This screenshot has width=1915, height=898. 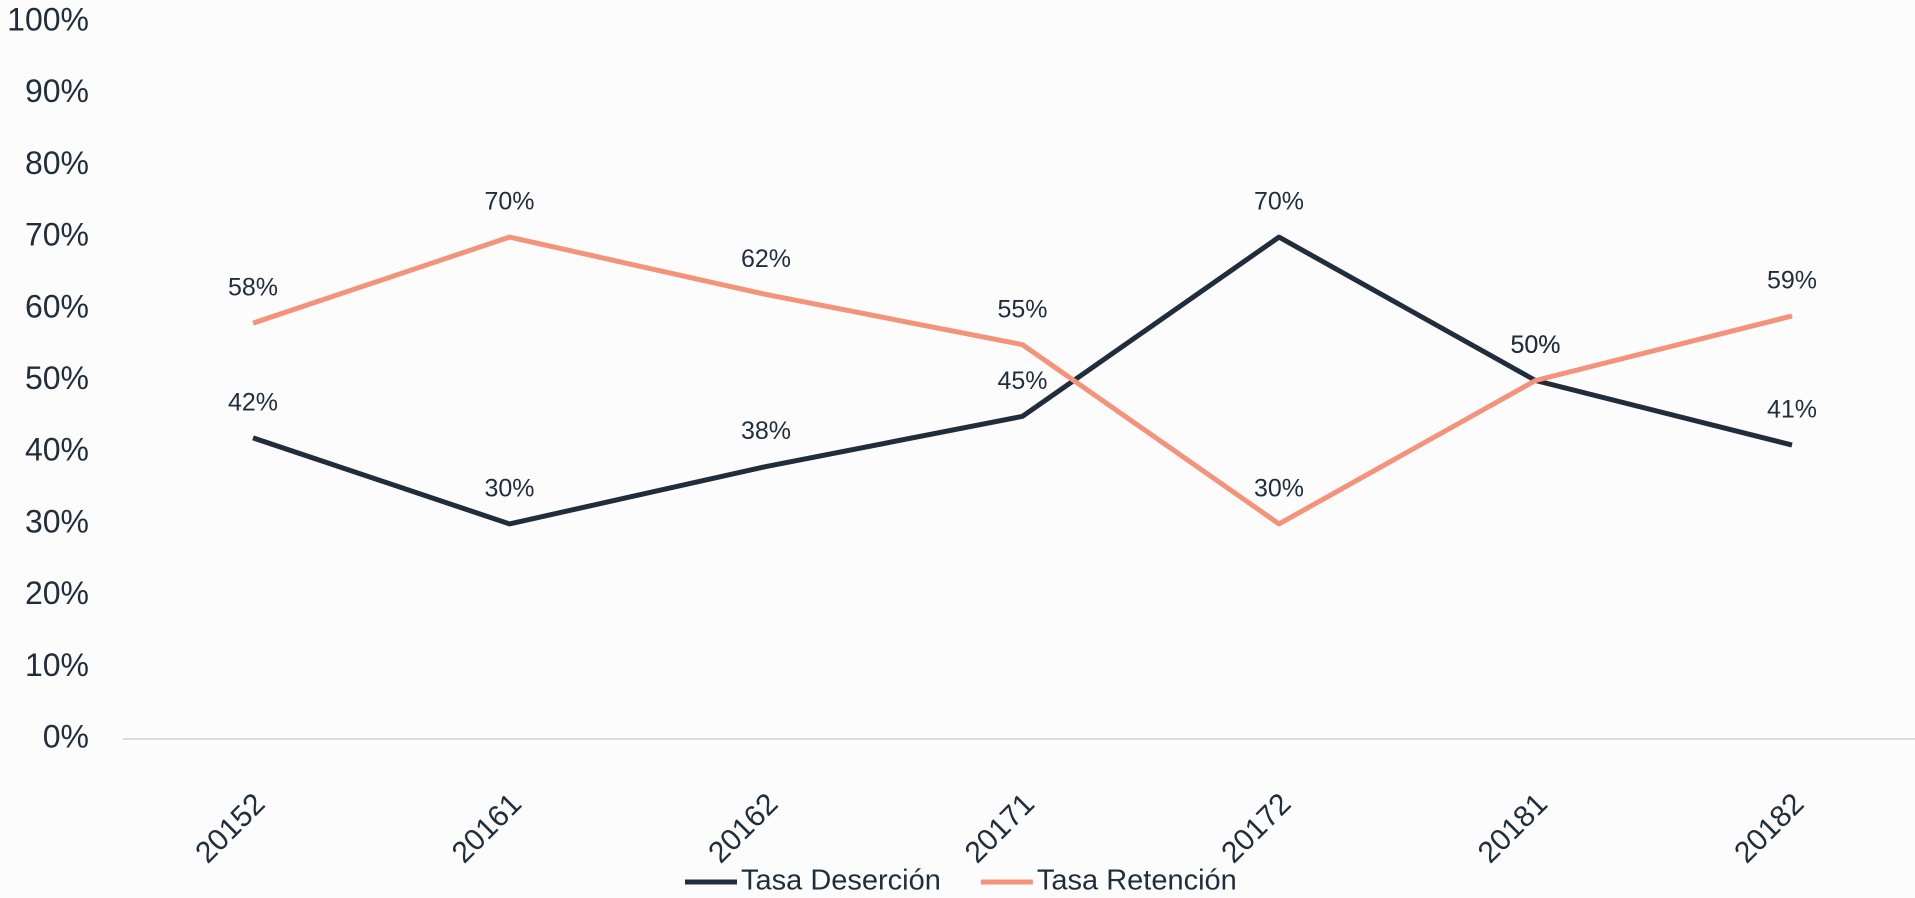 I want to click on y-tick-label: 20%, so click(x=57, y=593).